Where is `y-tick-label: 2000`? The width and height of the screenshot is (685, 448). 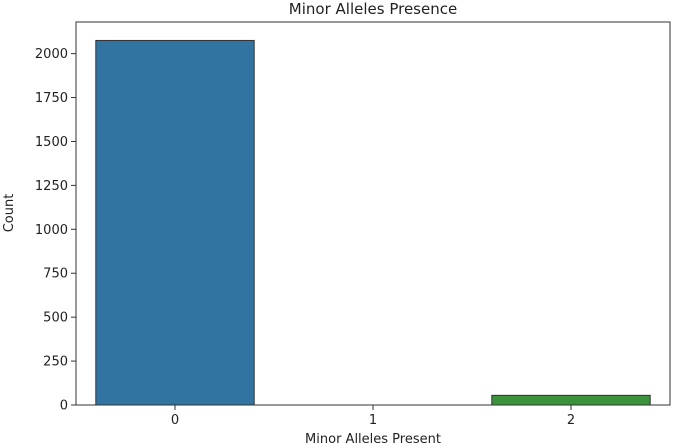 y-tick-label: 2000 is located at coordinates (51, 54).